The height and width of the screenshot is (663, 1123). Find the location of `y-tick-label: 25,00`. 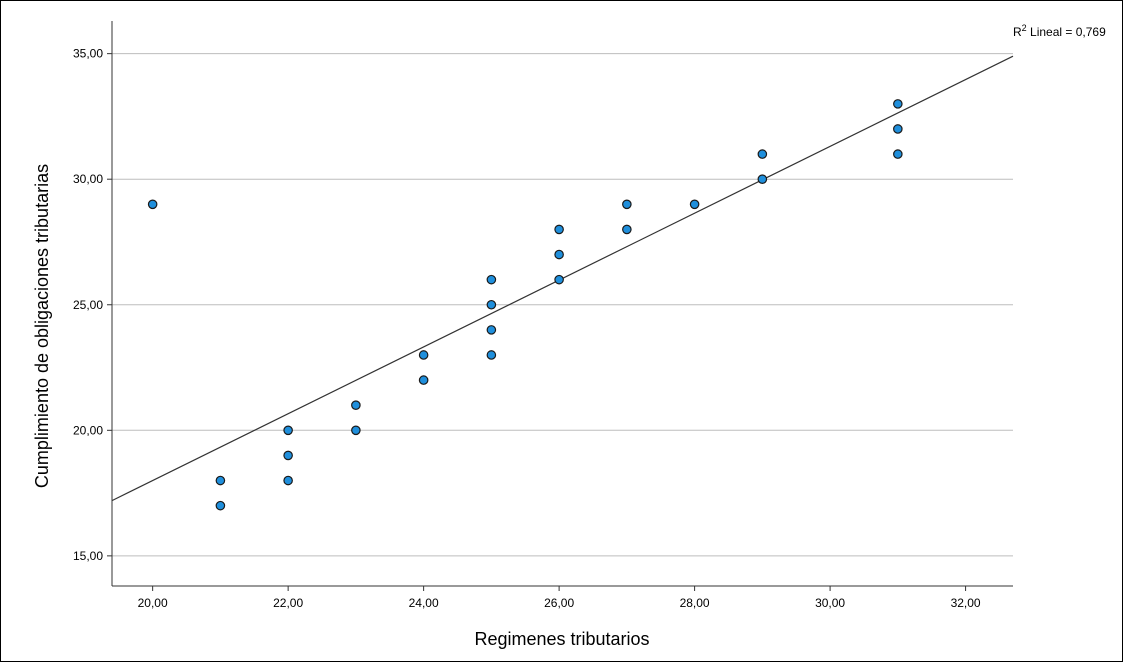

y-tick-label: 25,00 is located at coordinates (88, 305).